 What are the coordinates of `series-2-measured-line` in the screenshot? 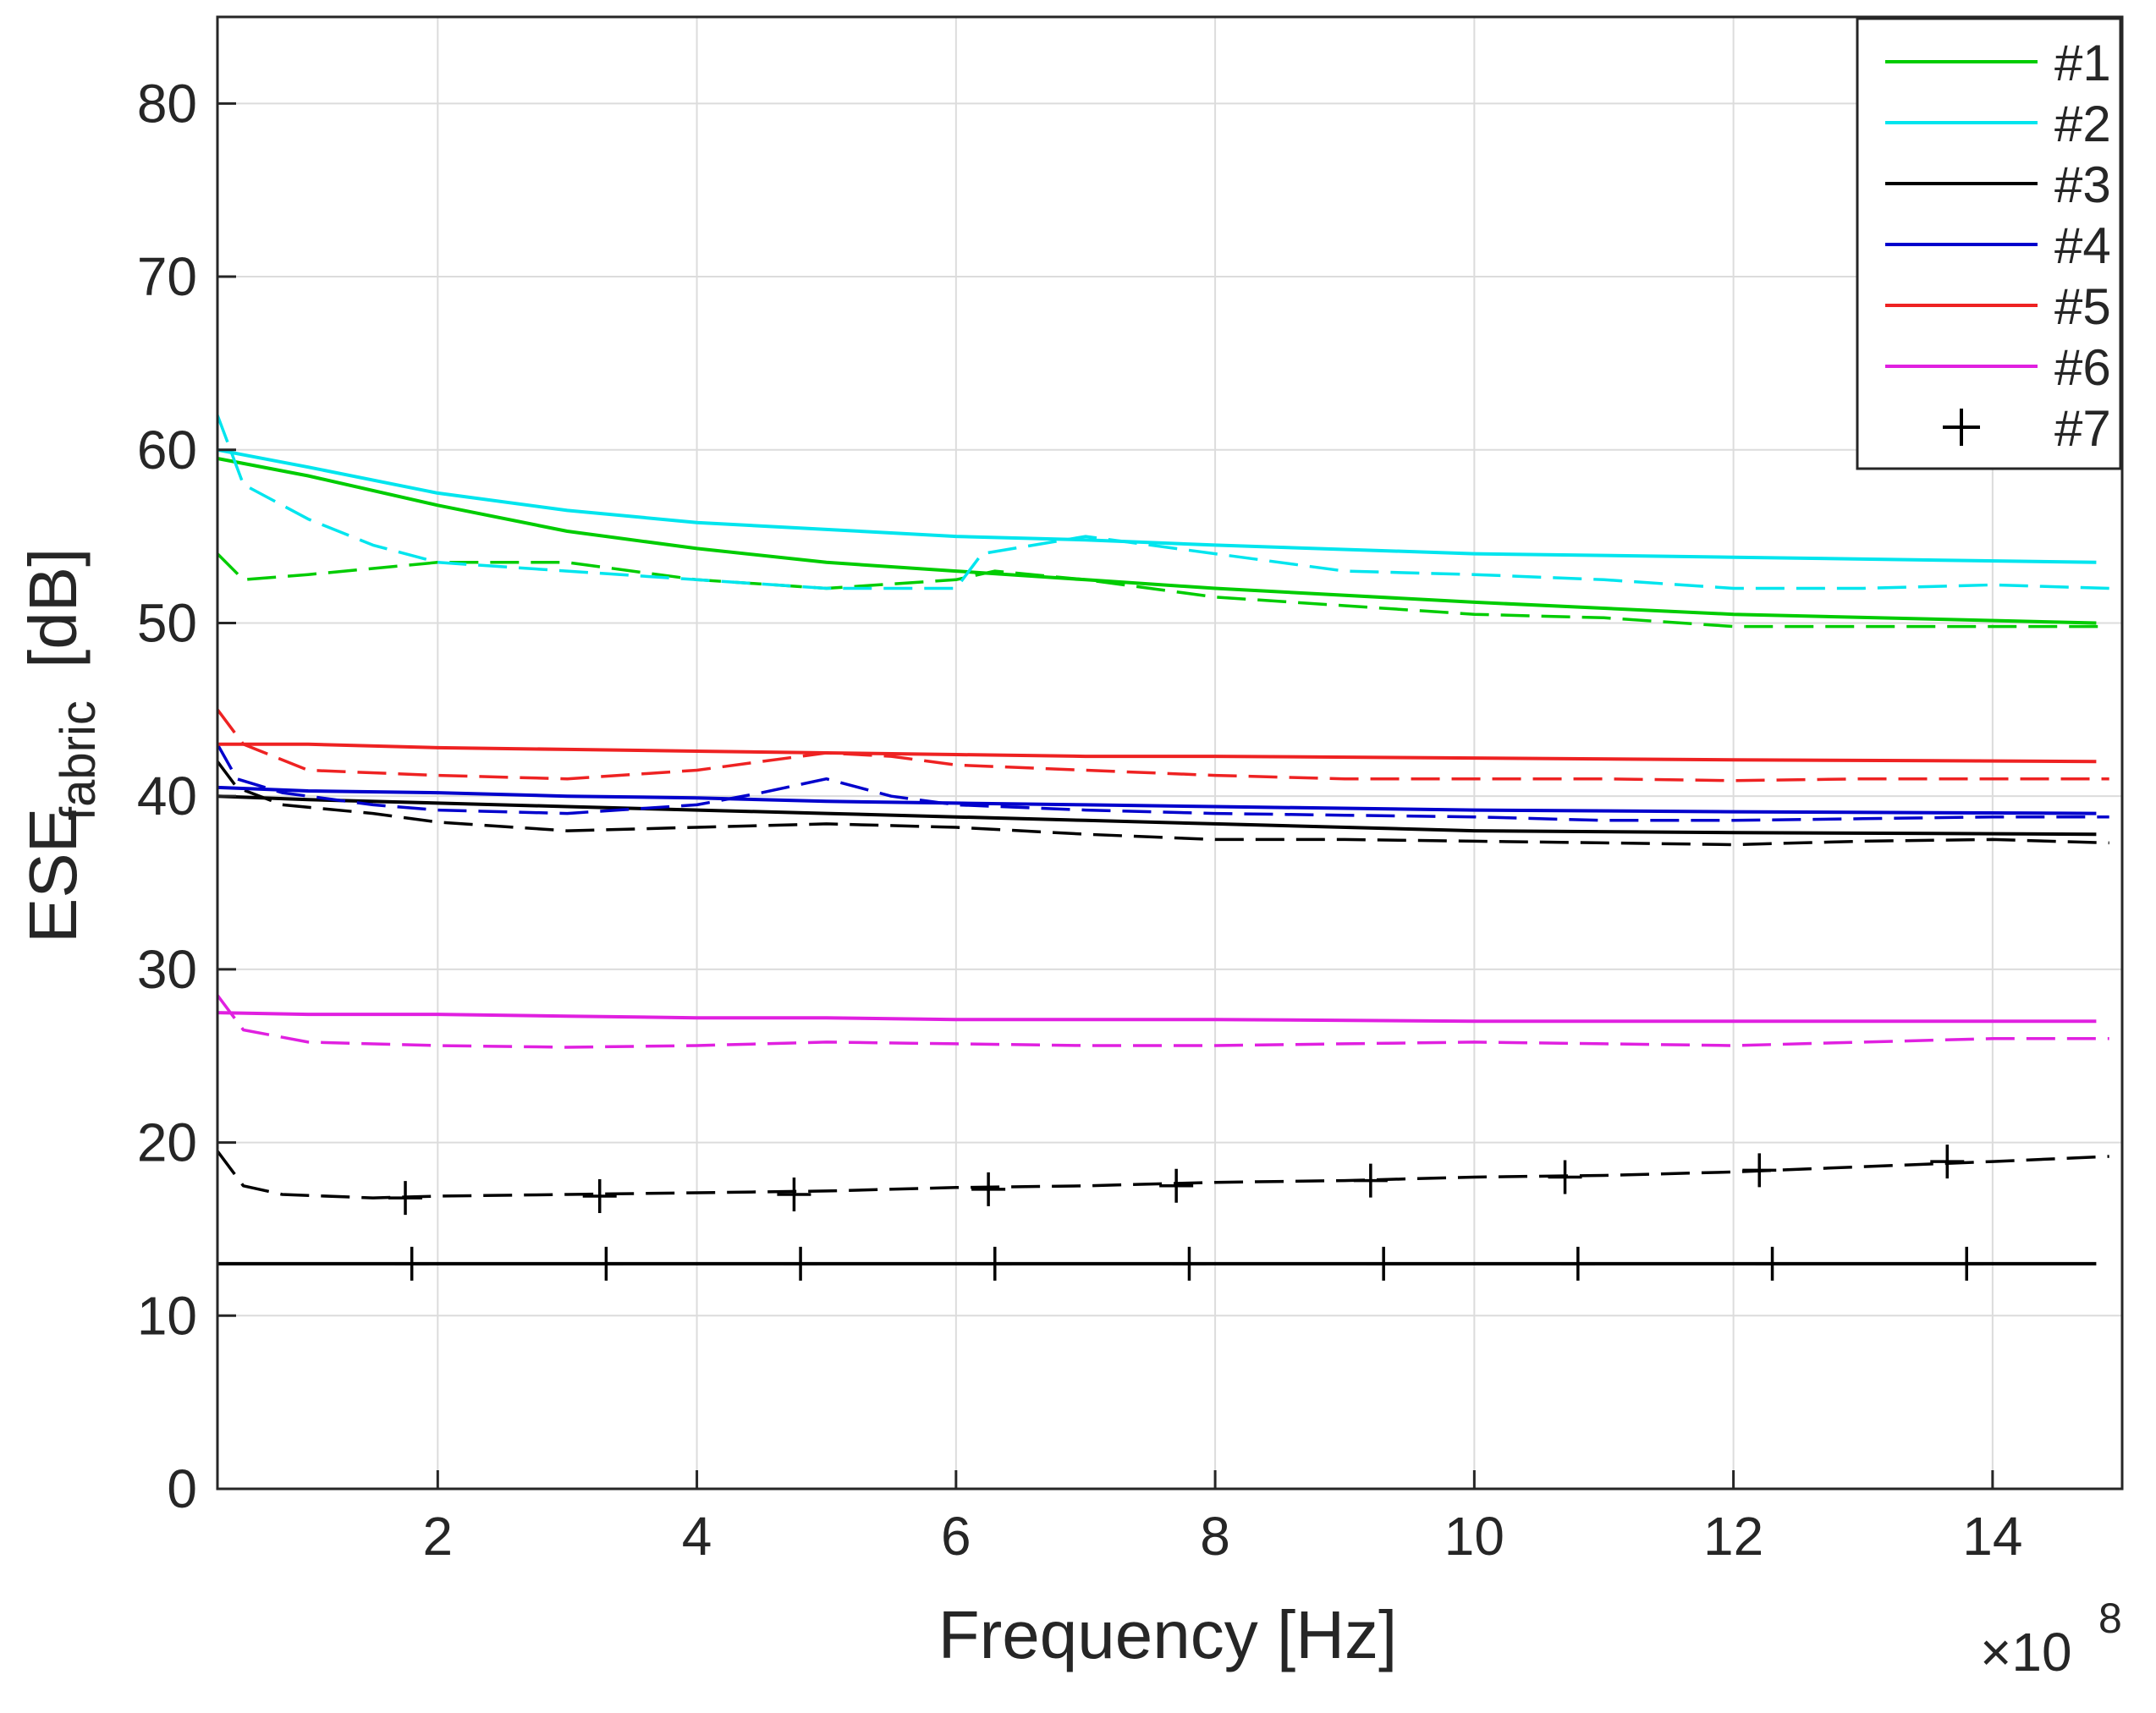 It's located at (1162, 503).